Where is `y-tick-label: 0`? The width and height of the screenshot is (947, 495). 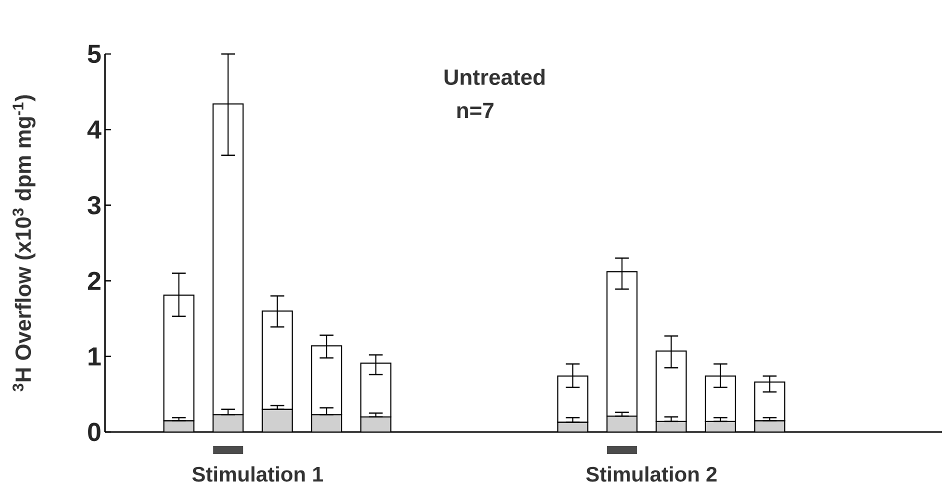 y-tick-label: 0 is located at coordinates (94, 432).